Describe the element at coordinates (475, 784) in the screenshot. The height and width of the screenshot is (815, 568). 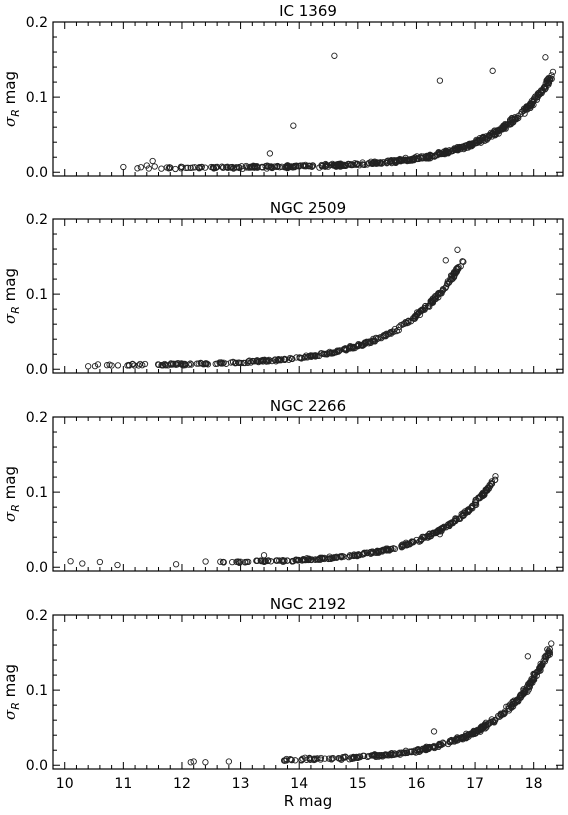
I see `x-tick-label: 17` at that location.